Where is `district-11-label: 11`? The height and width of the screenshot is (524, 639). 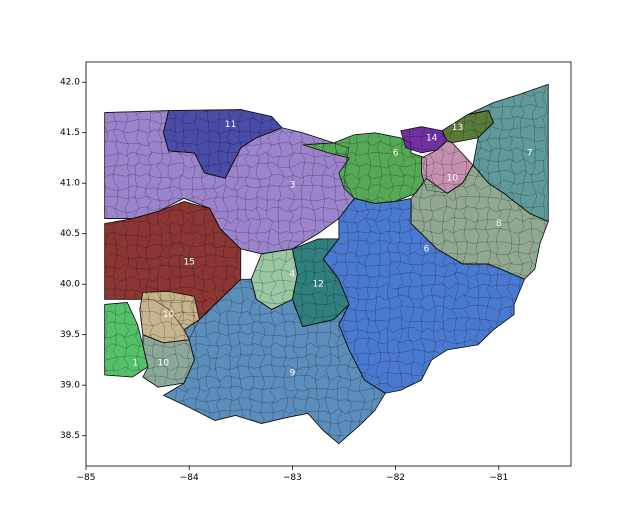 district-11-label: 11 is located at coordinates (230, 125).